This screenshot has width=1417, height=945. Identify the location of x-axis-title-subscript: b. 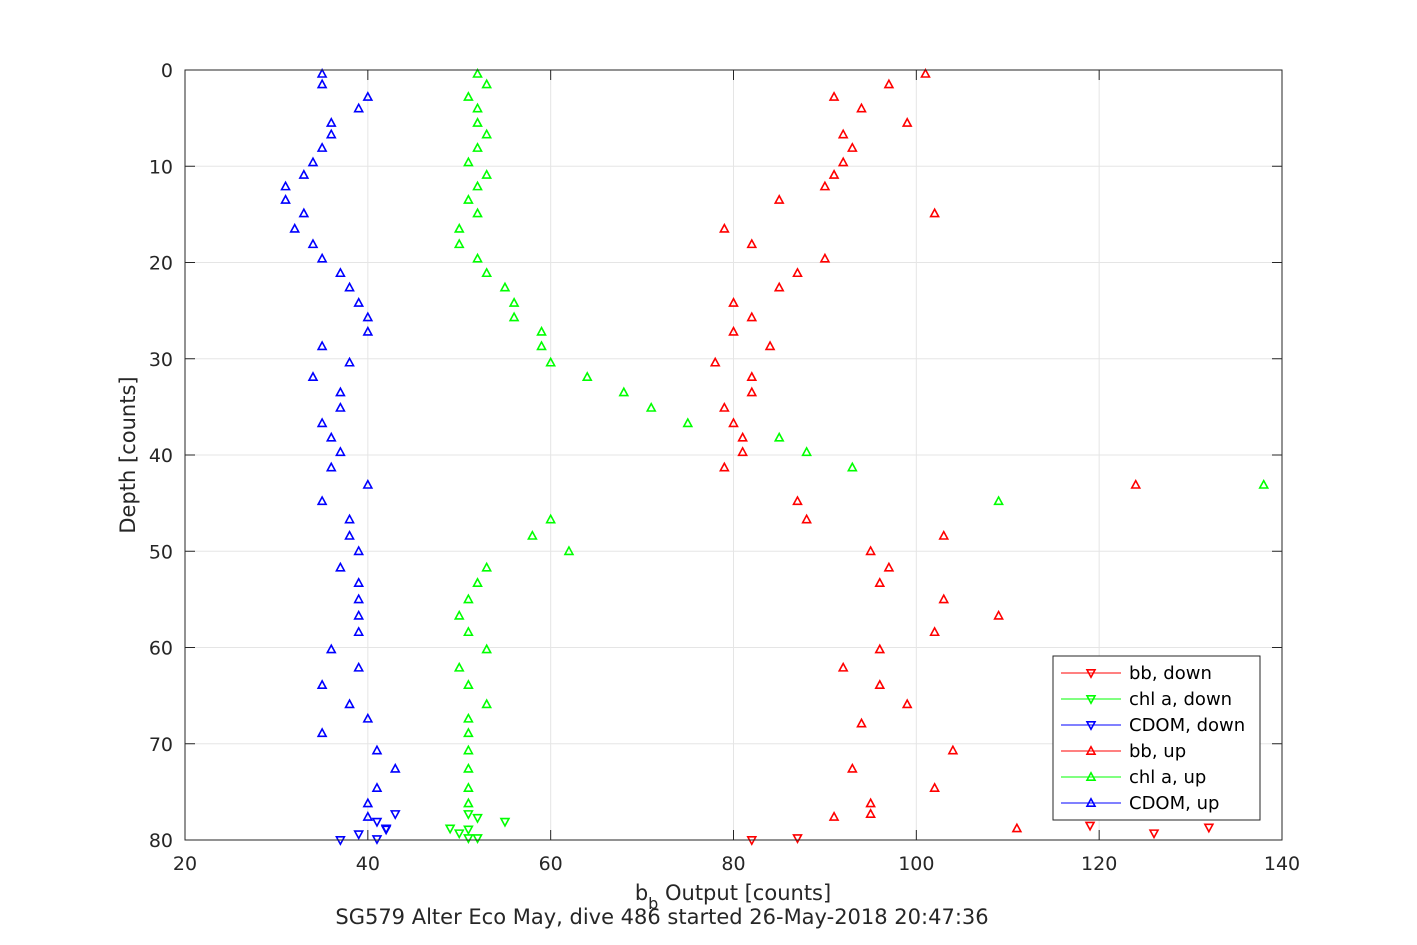
(653, 903).